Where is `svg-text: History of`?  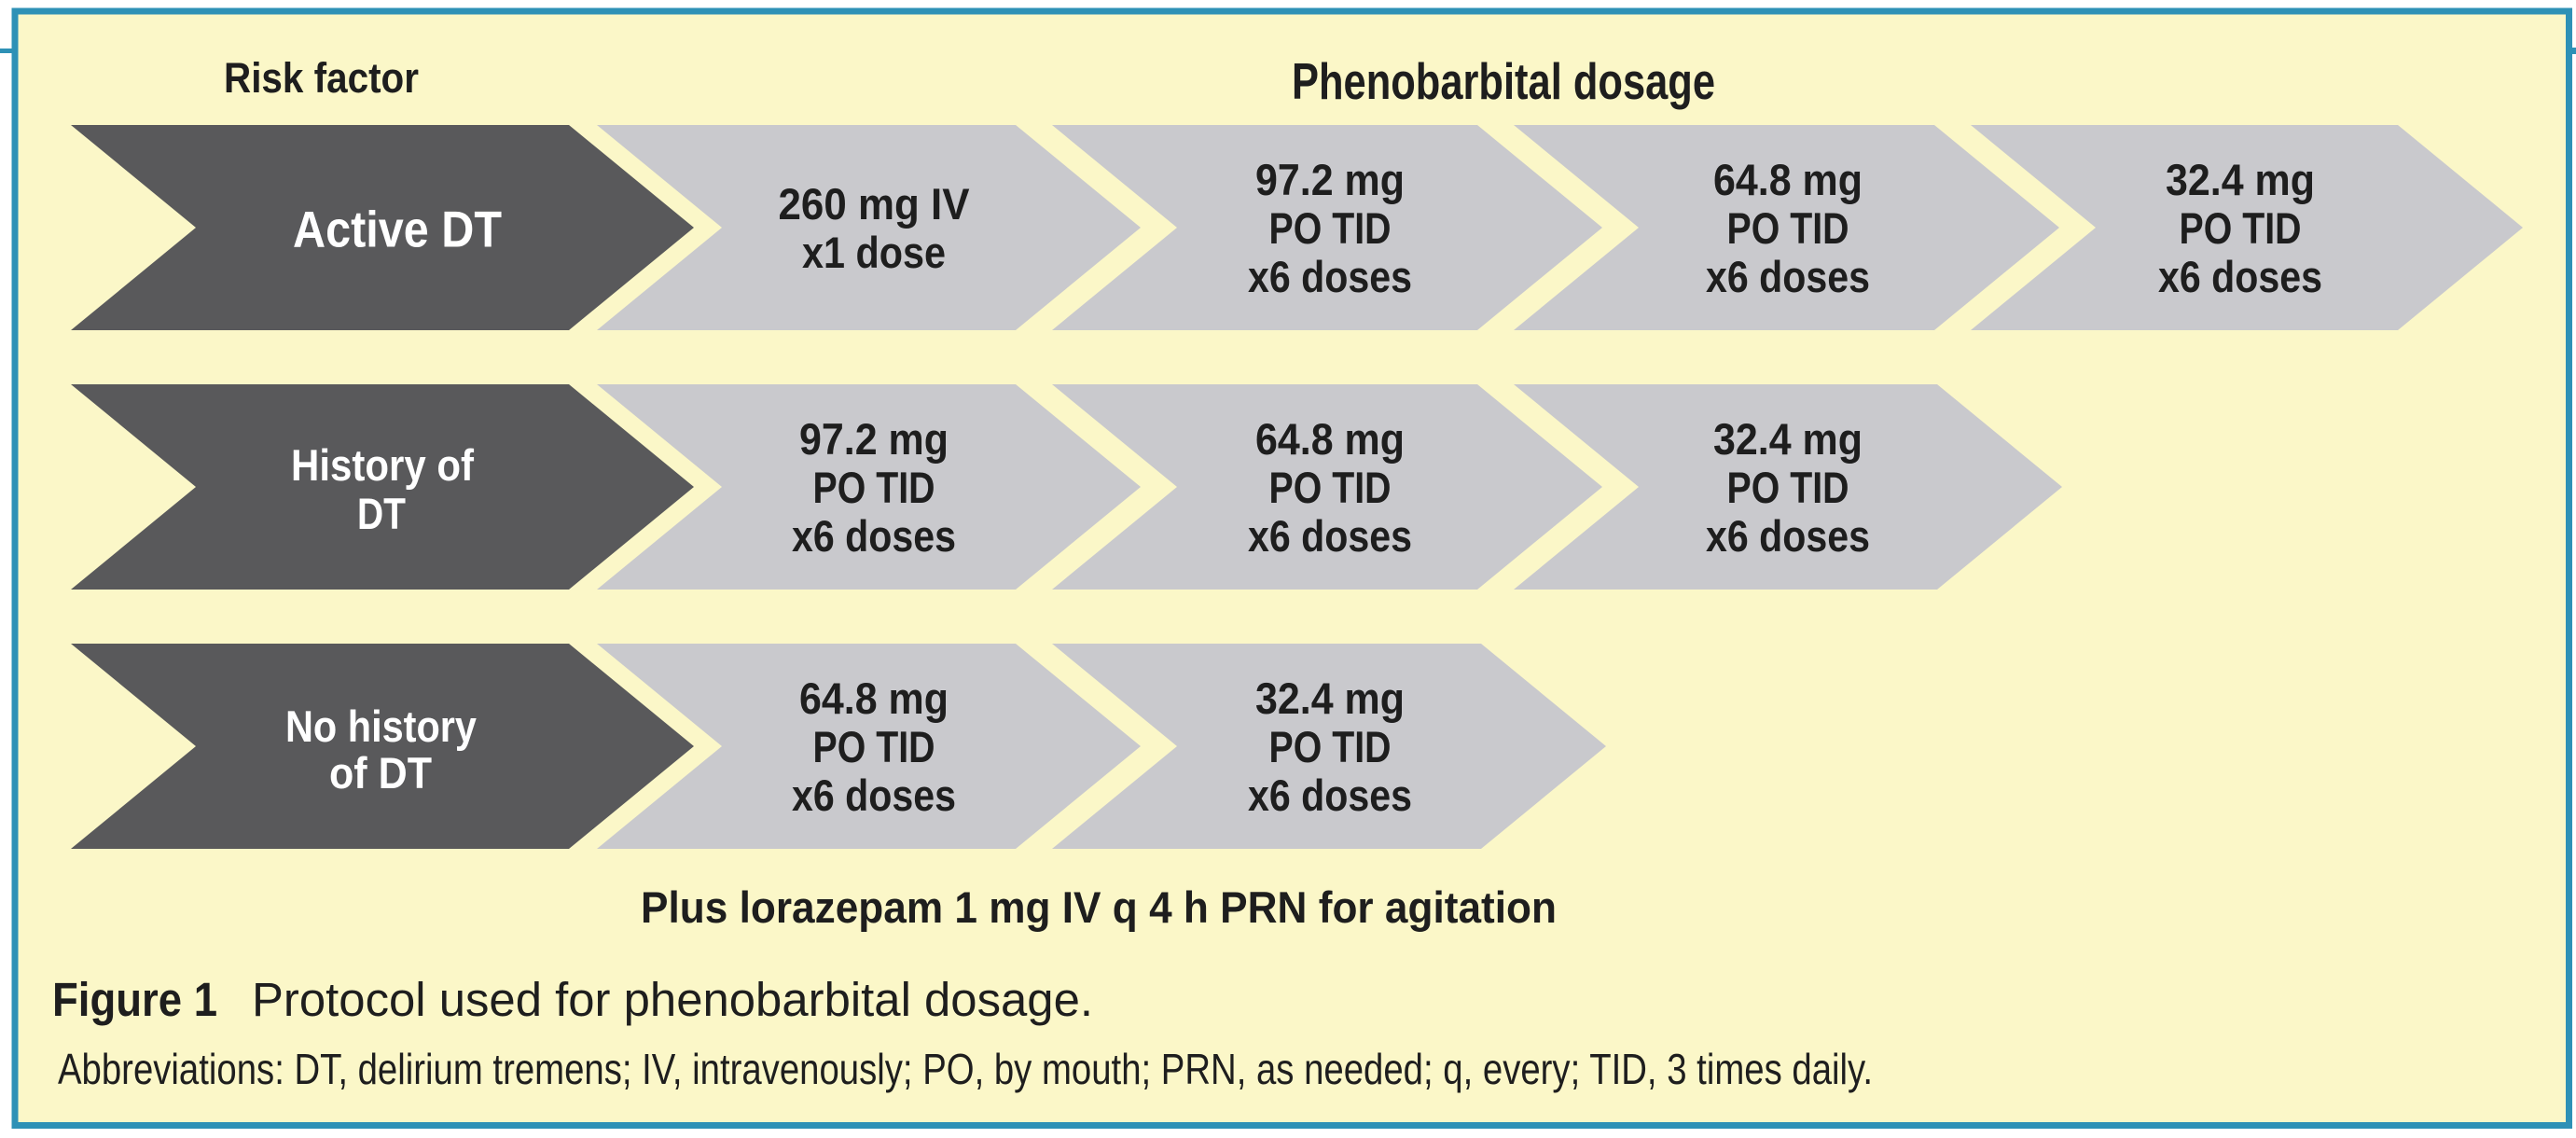 svg-text: History of is located at coordinates (382, 465).